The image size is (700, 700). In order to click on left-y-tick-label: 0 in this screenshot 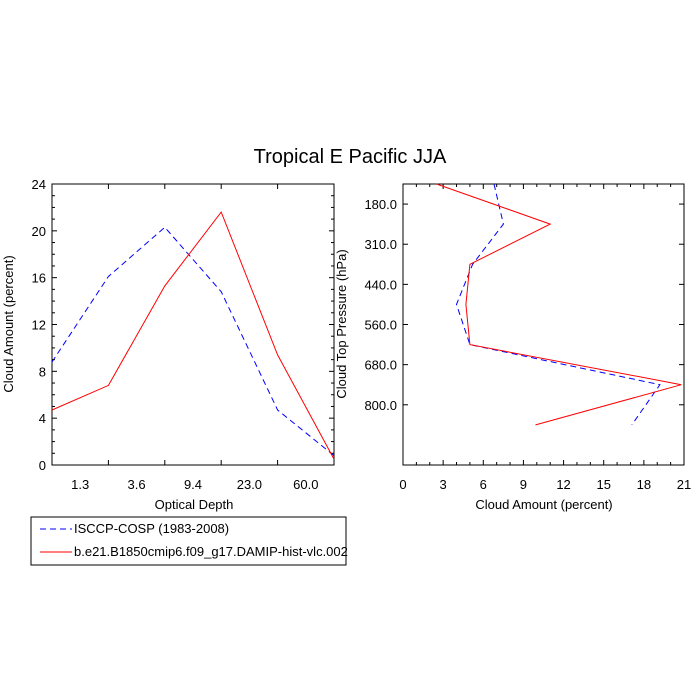, I will do `click(42, 465)`.